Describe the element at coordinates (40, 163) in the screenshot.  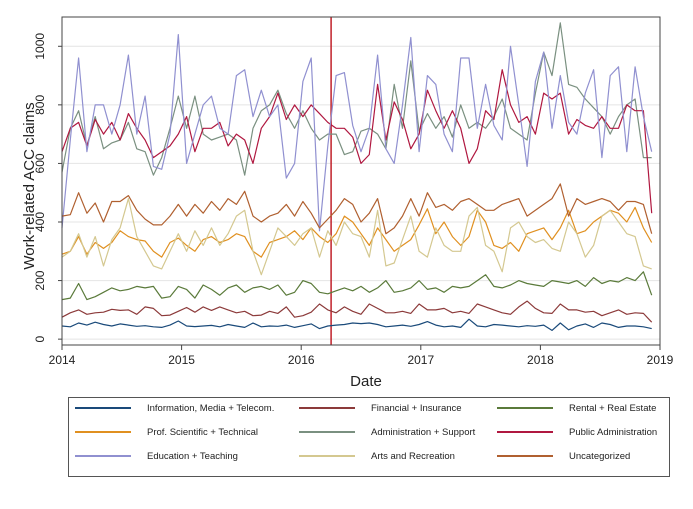
I see `y-tick-label: 600` at that location.